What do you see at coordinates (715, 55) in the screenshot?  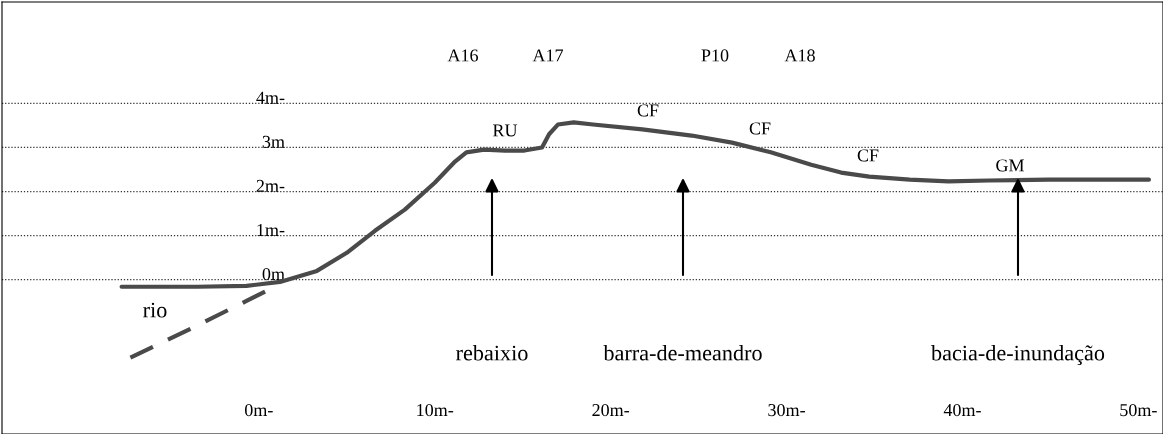 I see `annotation: P10` at bounding box center [715, 55].